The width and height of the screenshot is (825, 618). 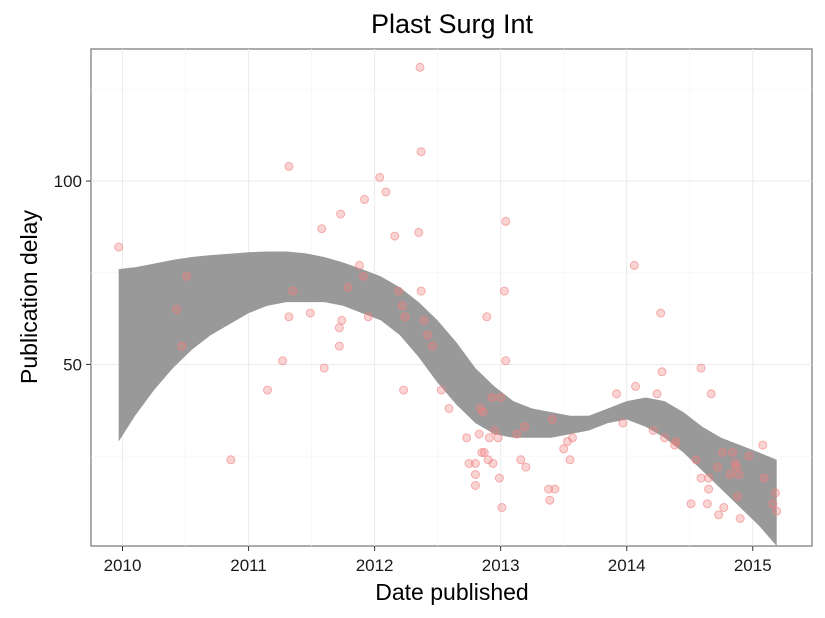 I want to click on x-axis-title: Date published, so click(x=451, y=592).